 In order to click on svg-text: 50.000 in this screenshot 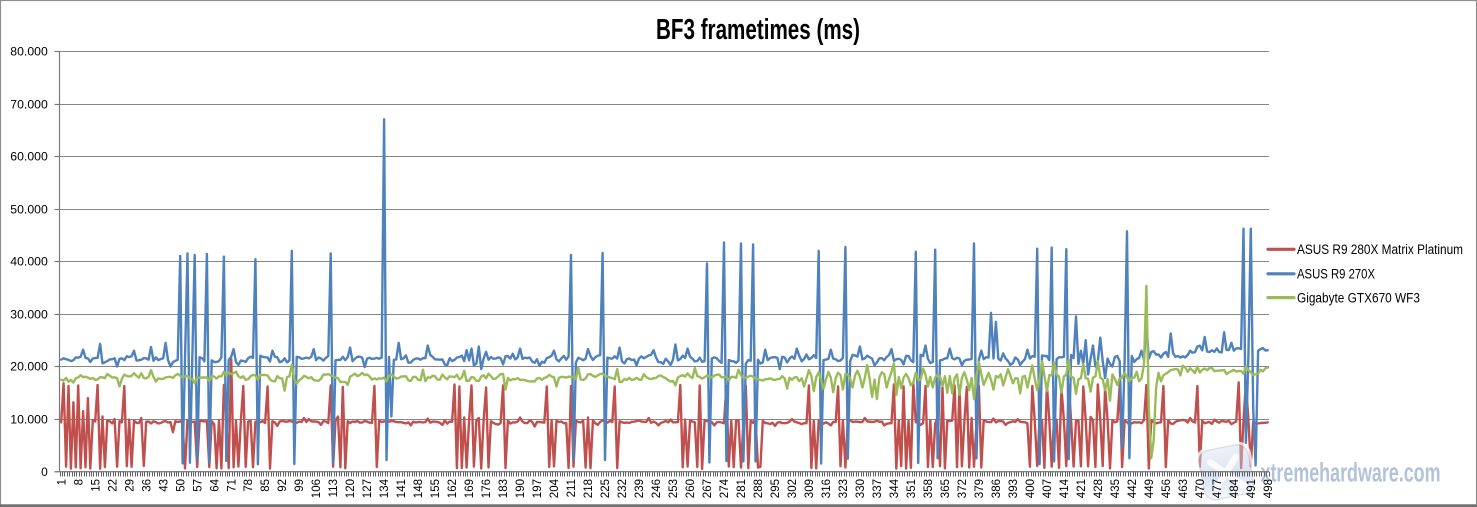, I will do `click(29, 210)`.